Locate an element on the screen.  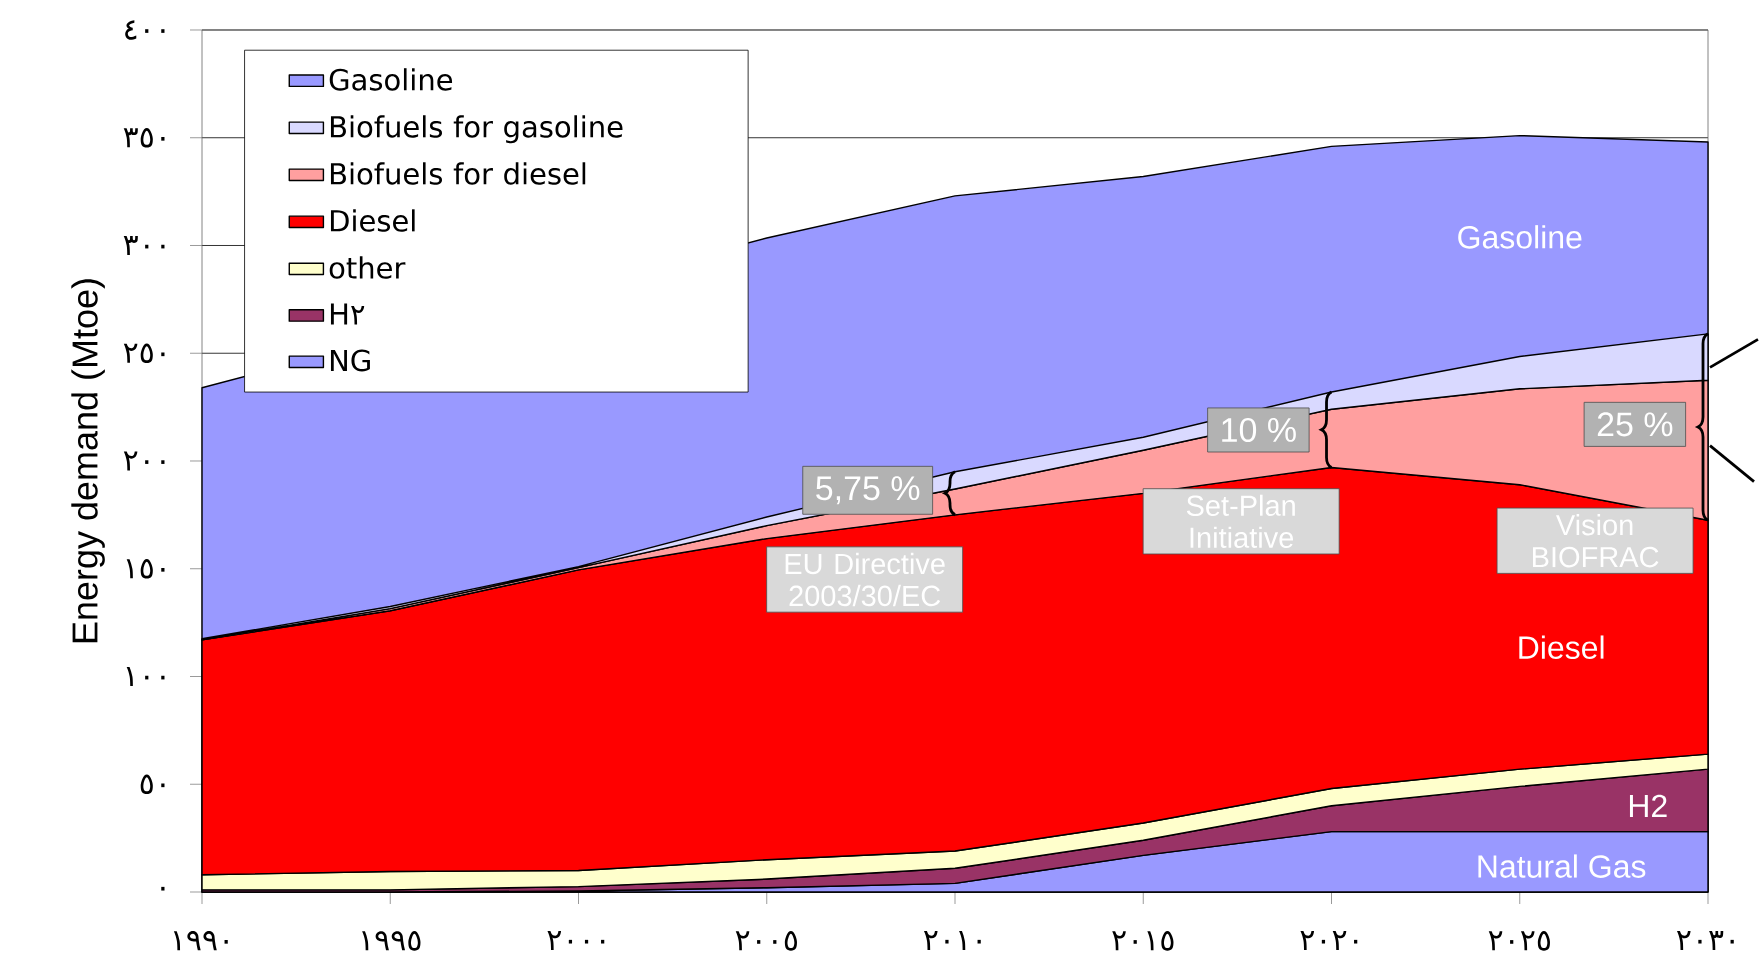
x-tick-label: ٢٠٠٥ is located at coordinates (766, 941).